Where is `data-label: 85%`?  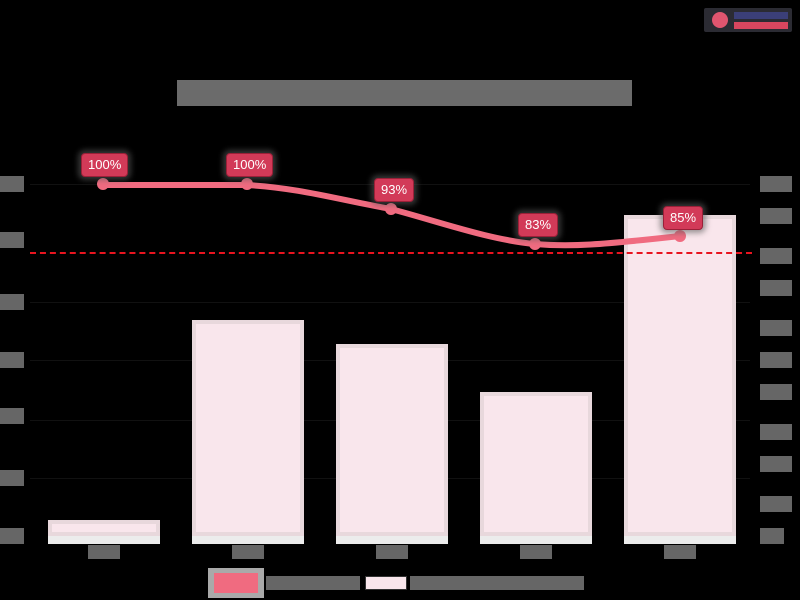
data-label: 85% is located at coordinates (683, 218).